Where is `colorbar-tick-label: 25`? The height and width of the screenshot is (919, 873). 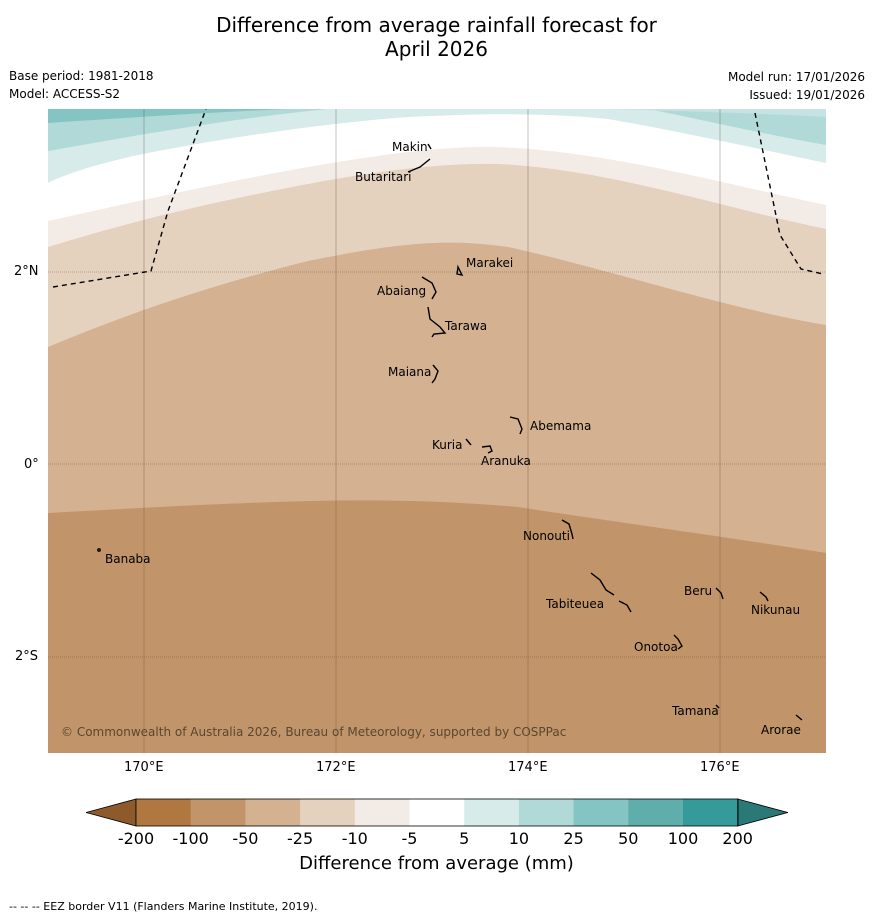
colorbar-tick-label: 25 is located at coordinates (573, 838).